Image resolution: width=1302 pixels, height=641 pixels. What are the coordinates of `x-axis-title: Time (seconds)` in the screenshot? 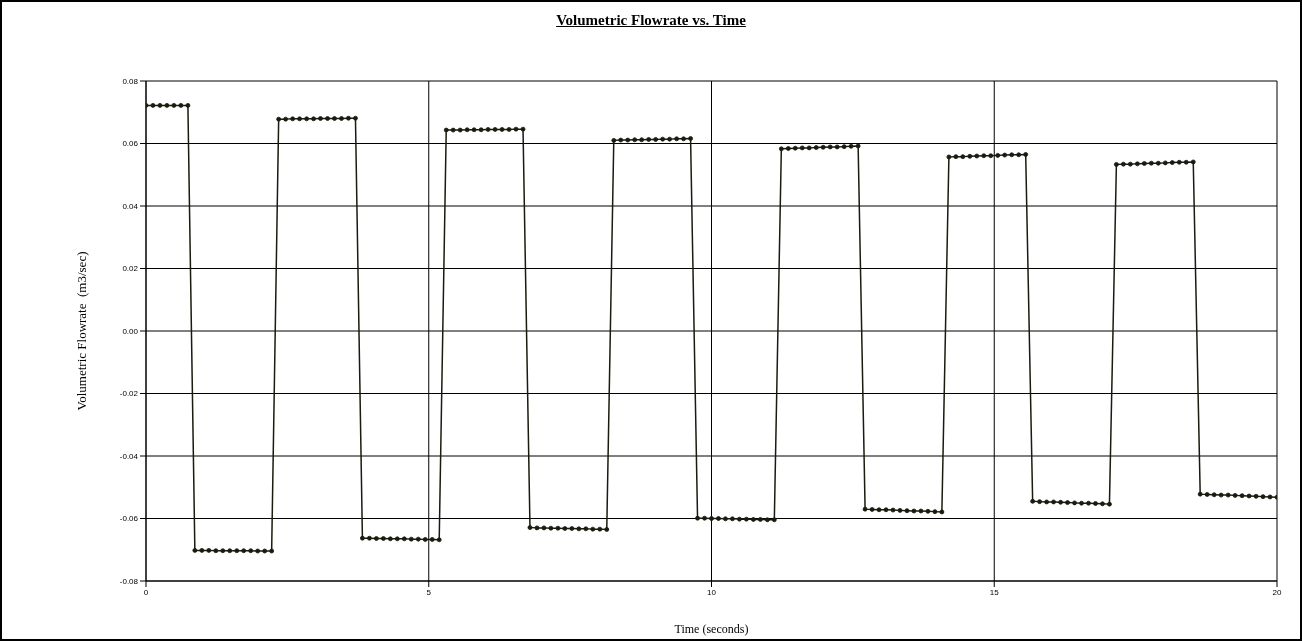 It's located at (711, 629).